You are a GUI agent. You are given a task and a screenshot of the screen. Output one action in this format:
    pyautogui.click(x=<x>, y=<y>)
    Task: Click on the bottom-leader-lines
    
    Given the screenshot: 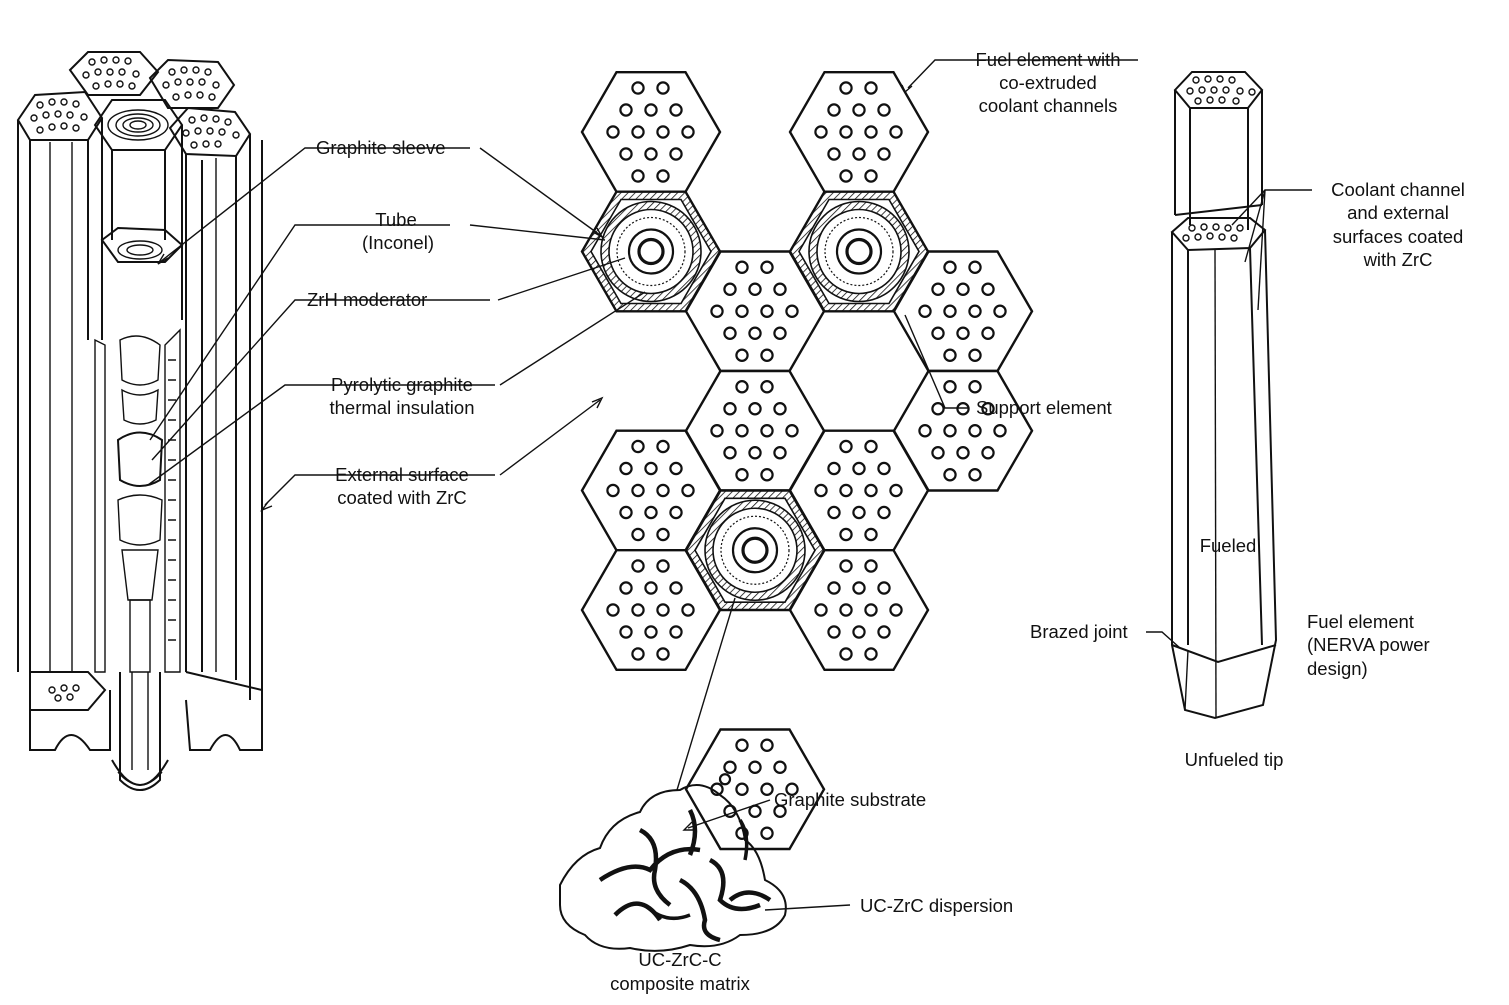 What is the action you would take?
    pyautogui.click(x=766, y=855)
    